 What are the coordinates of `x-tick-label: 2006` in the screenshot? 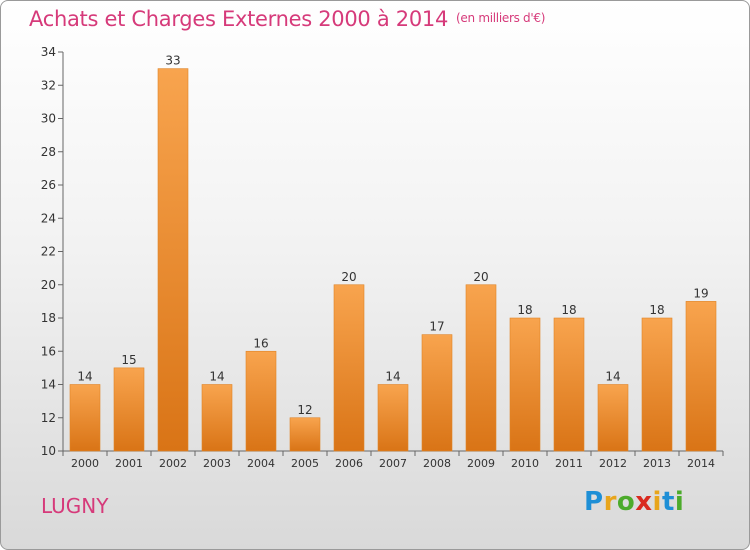 It's located at (349, 463).